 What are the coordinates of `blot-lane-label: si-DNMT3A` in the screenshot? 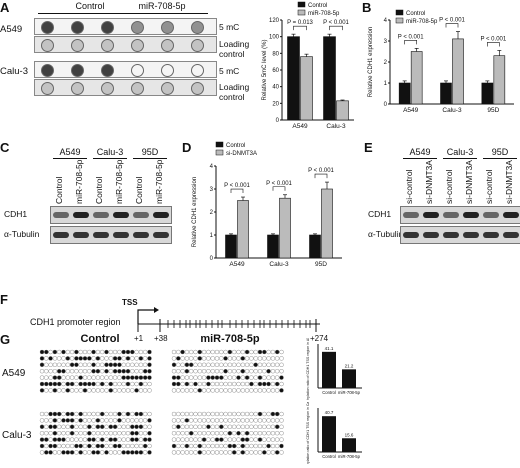 It's located at (429, 182).